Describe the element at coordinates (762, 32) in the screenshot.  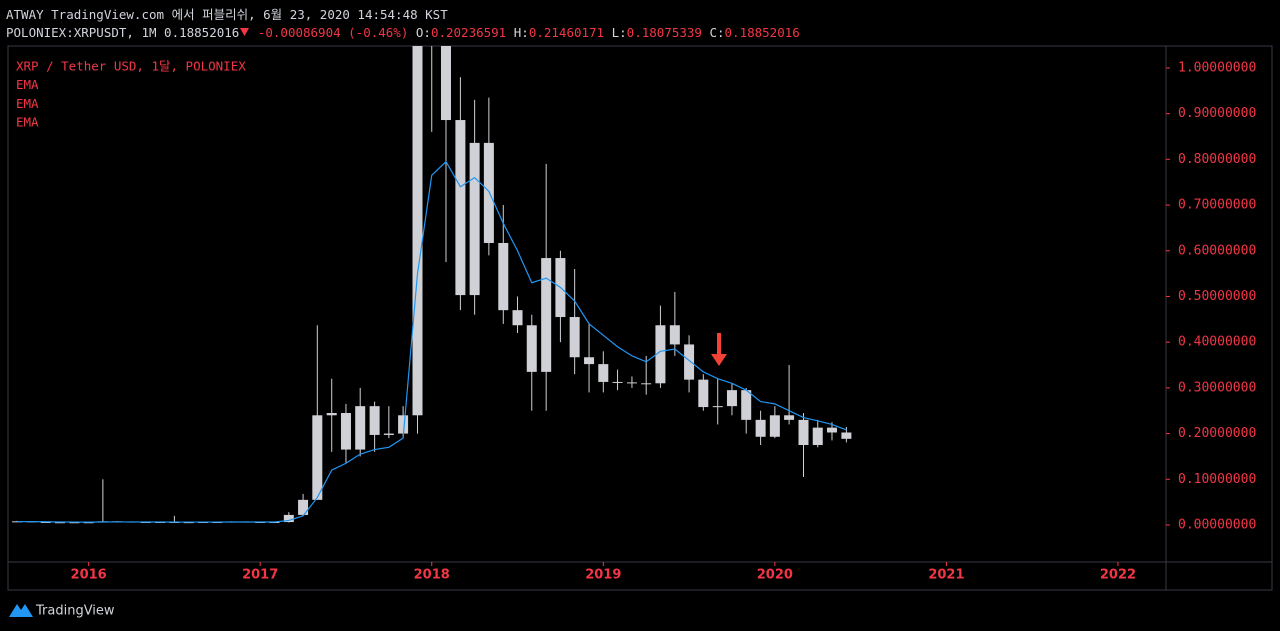
I see `ohlc-value: 0.18852016` at that location.